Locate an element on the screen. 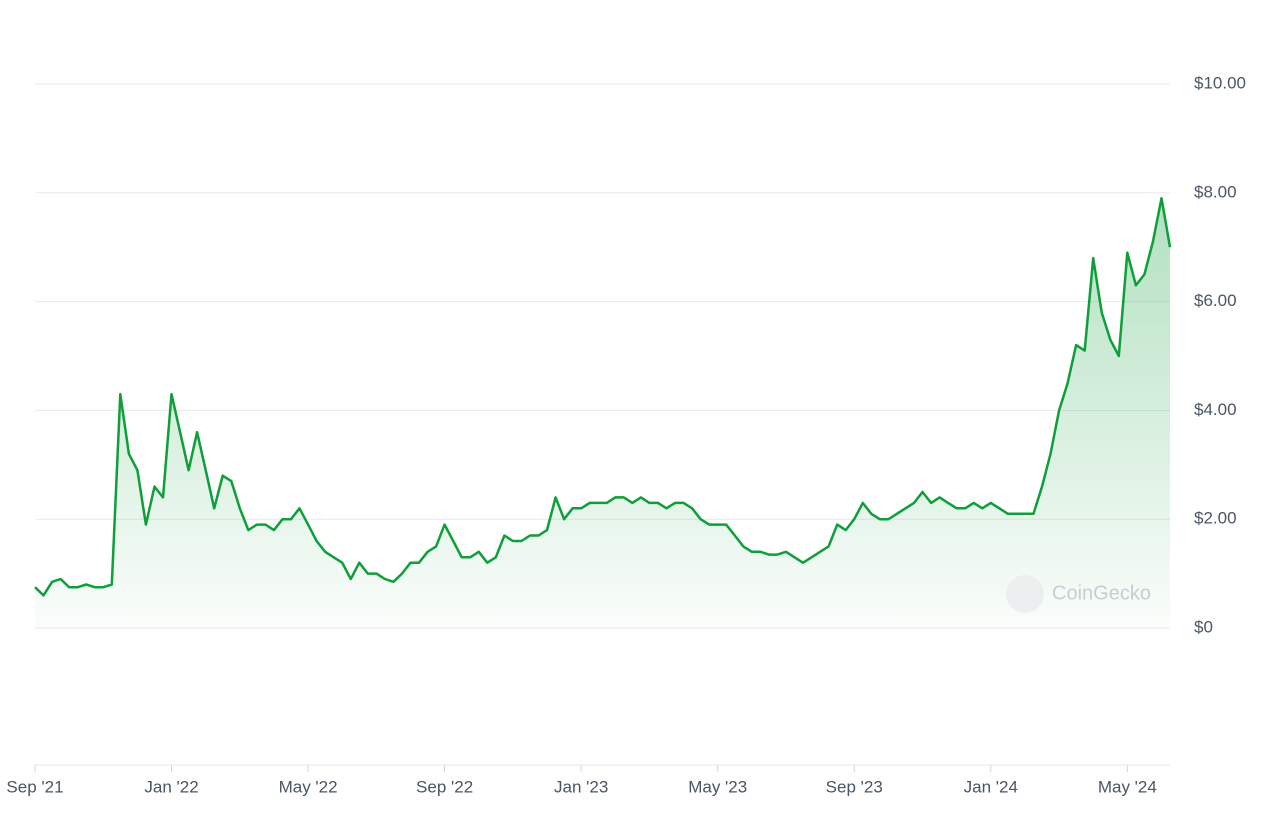 Image resolution: width=1280 pixels, height=821 pixels. x-tick-label: Jan '23 is located at coordinates (581, 786).